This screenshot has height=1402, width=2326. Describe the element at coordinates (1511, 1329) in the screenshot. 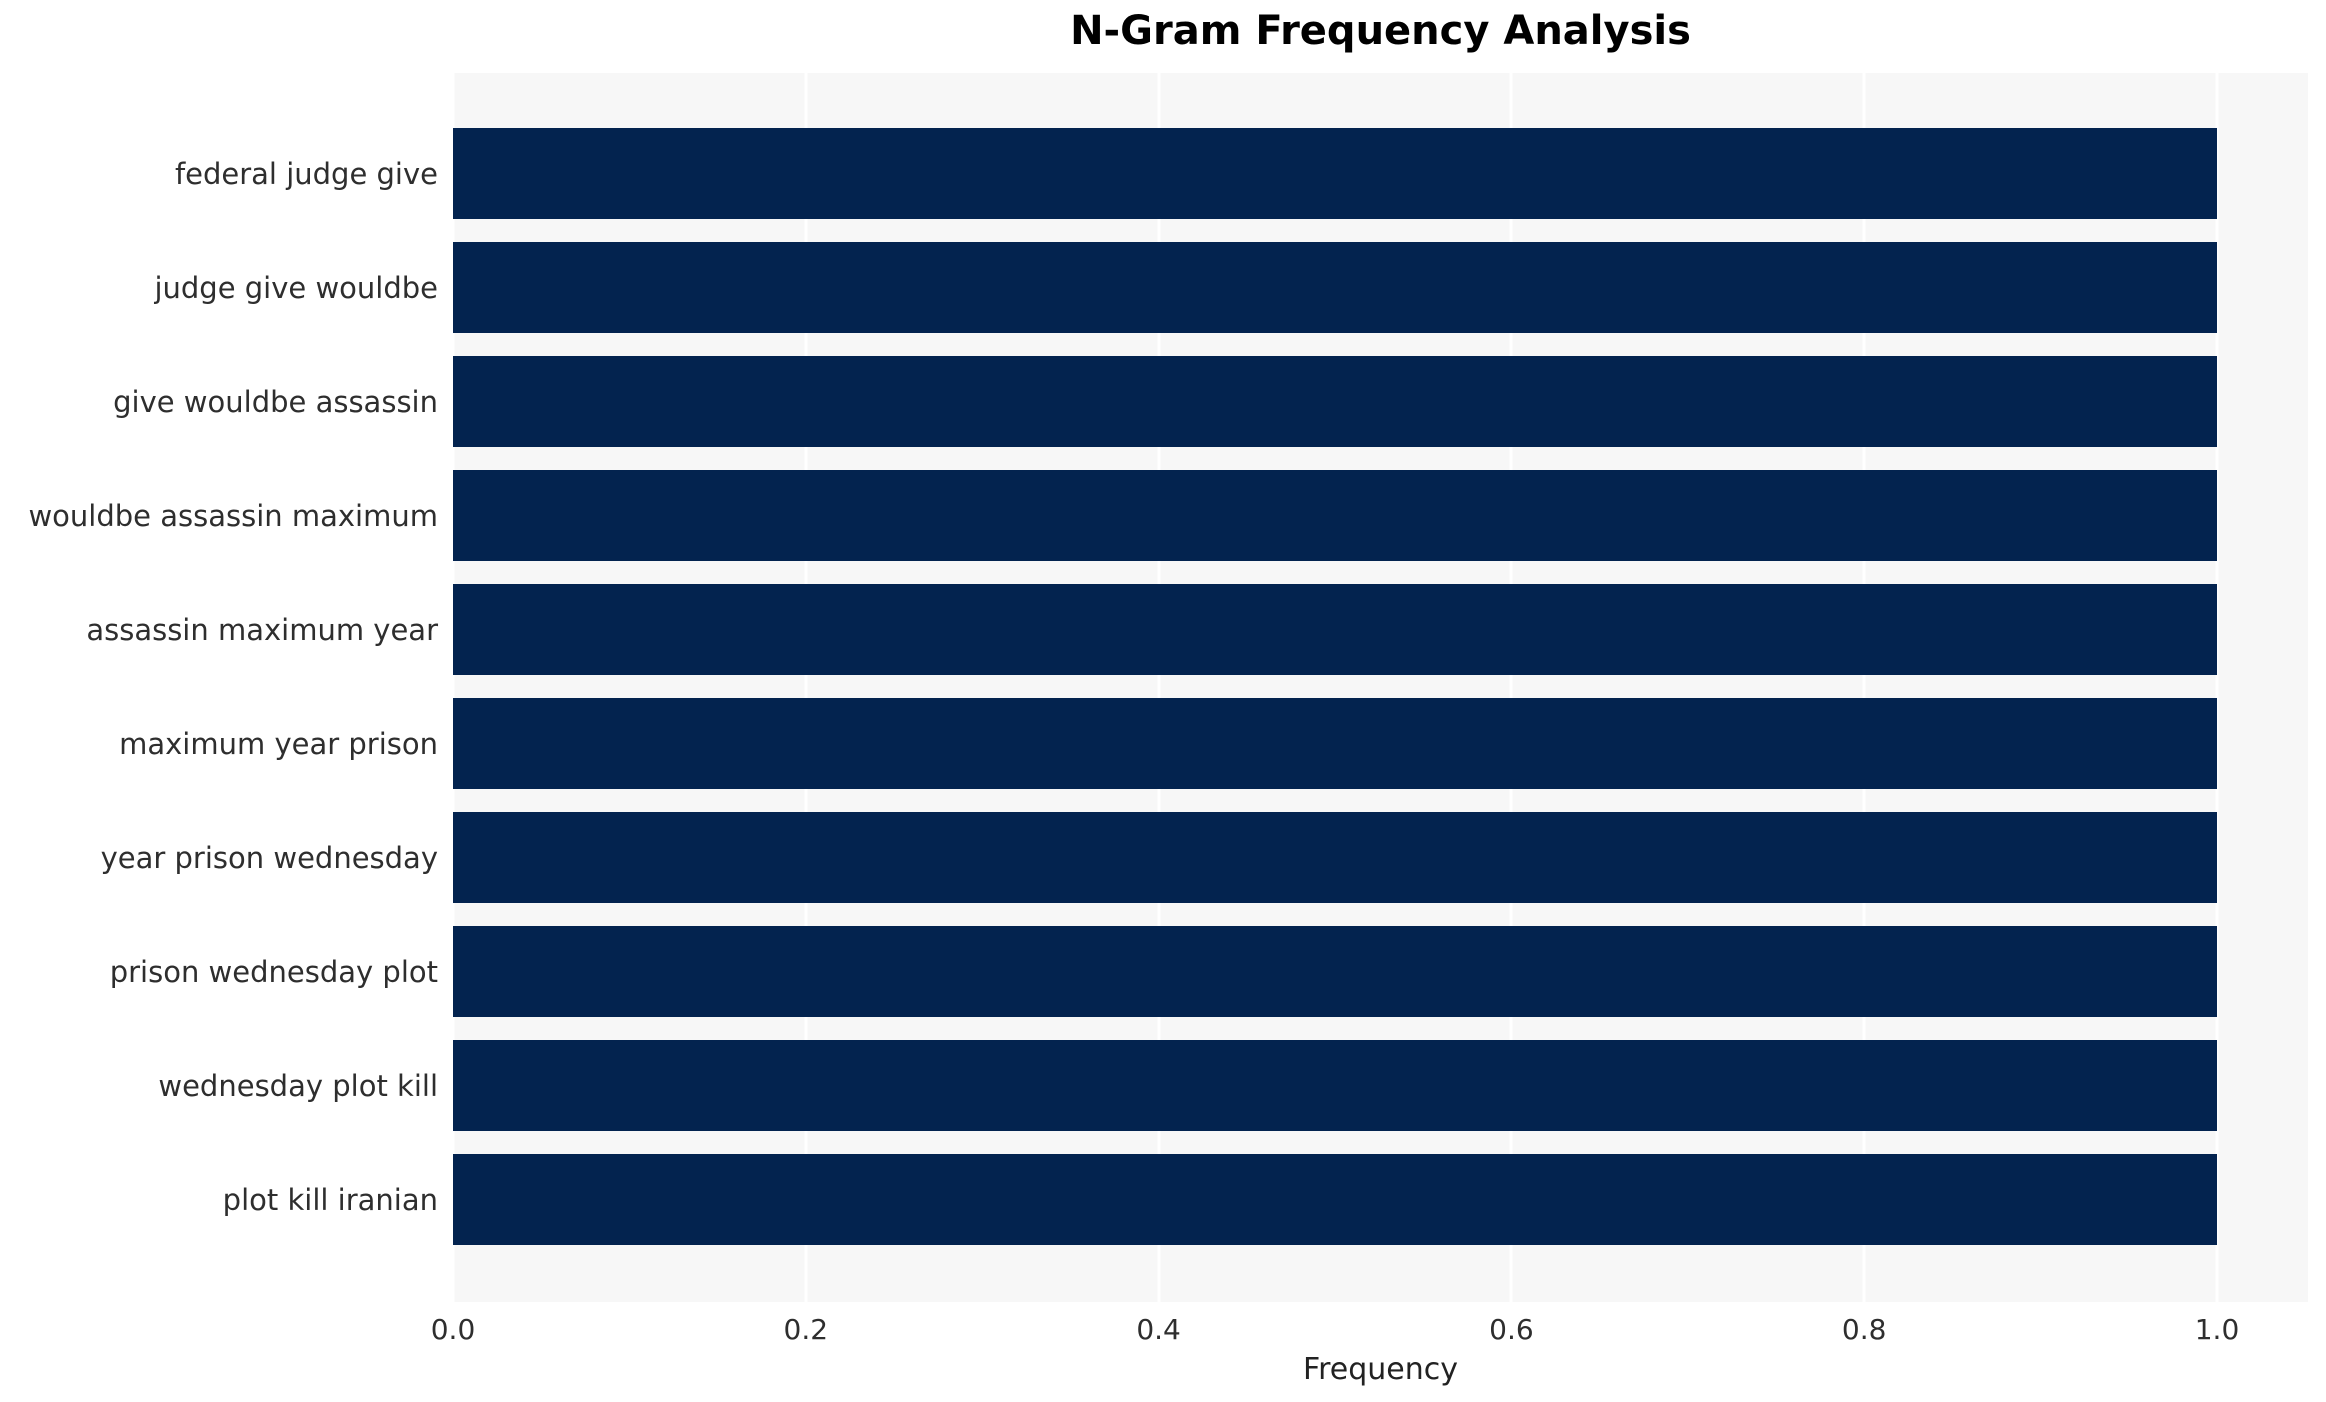

I see `x-tick-label: 0.6` at that location.